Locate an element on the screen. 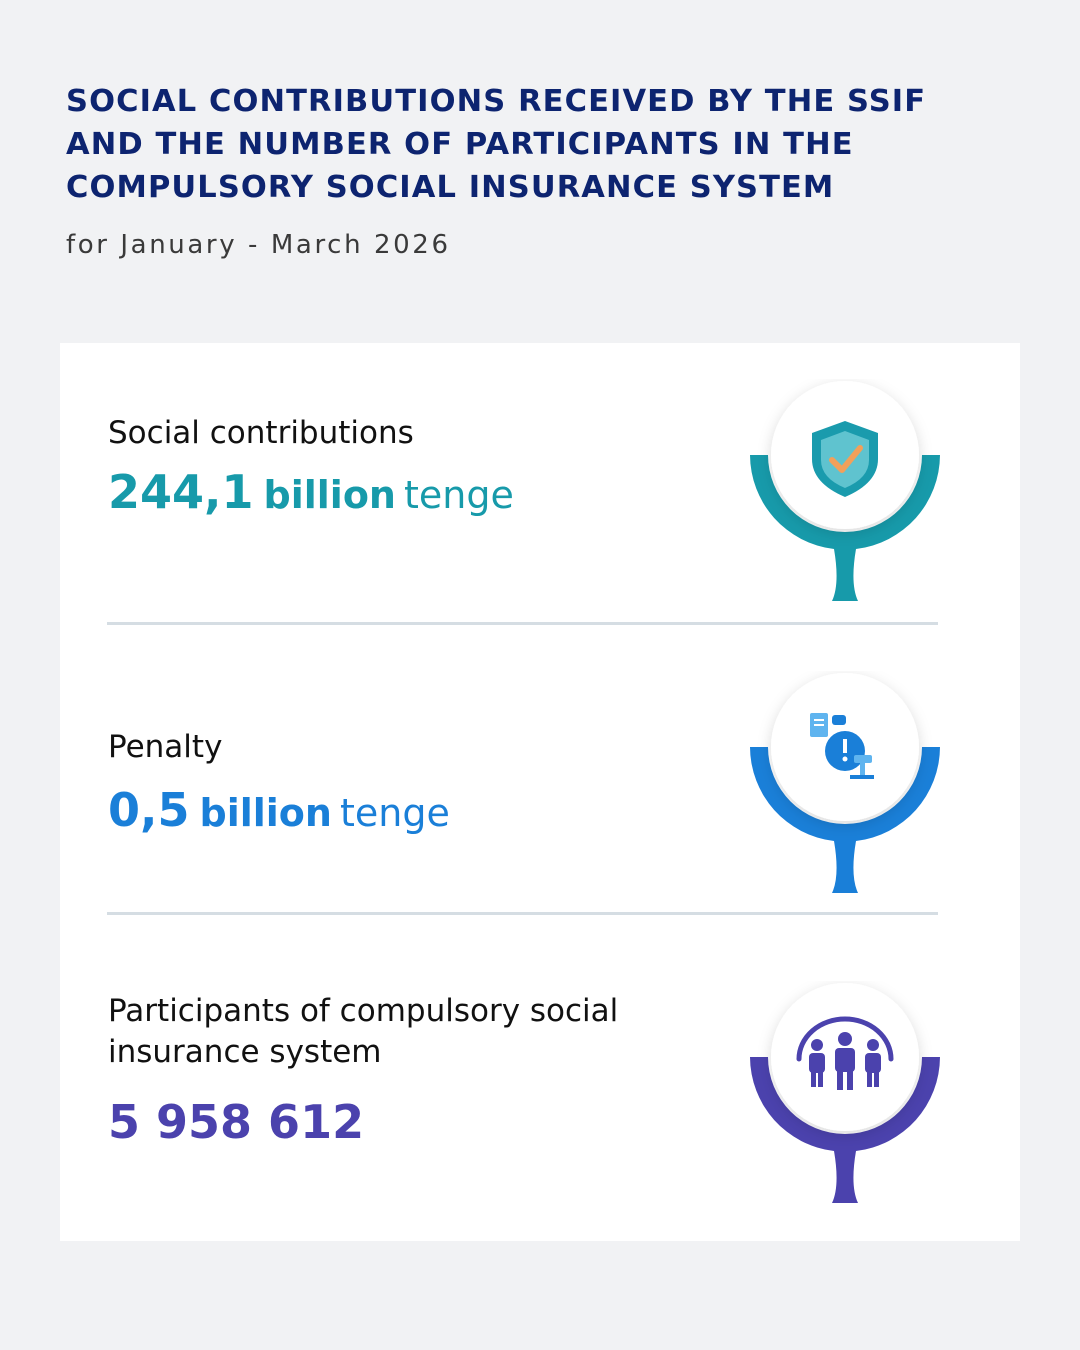 This screenshot has height=1350, width=1080. goblet-purple is located at coordinates (845, 1093).